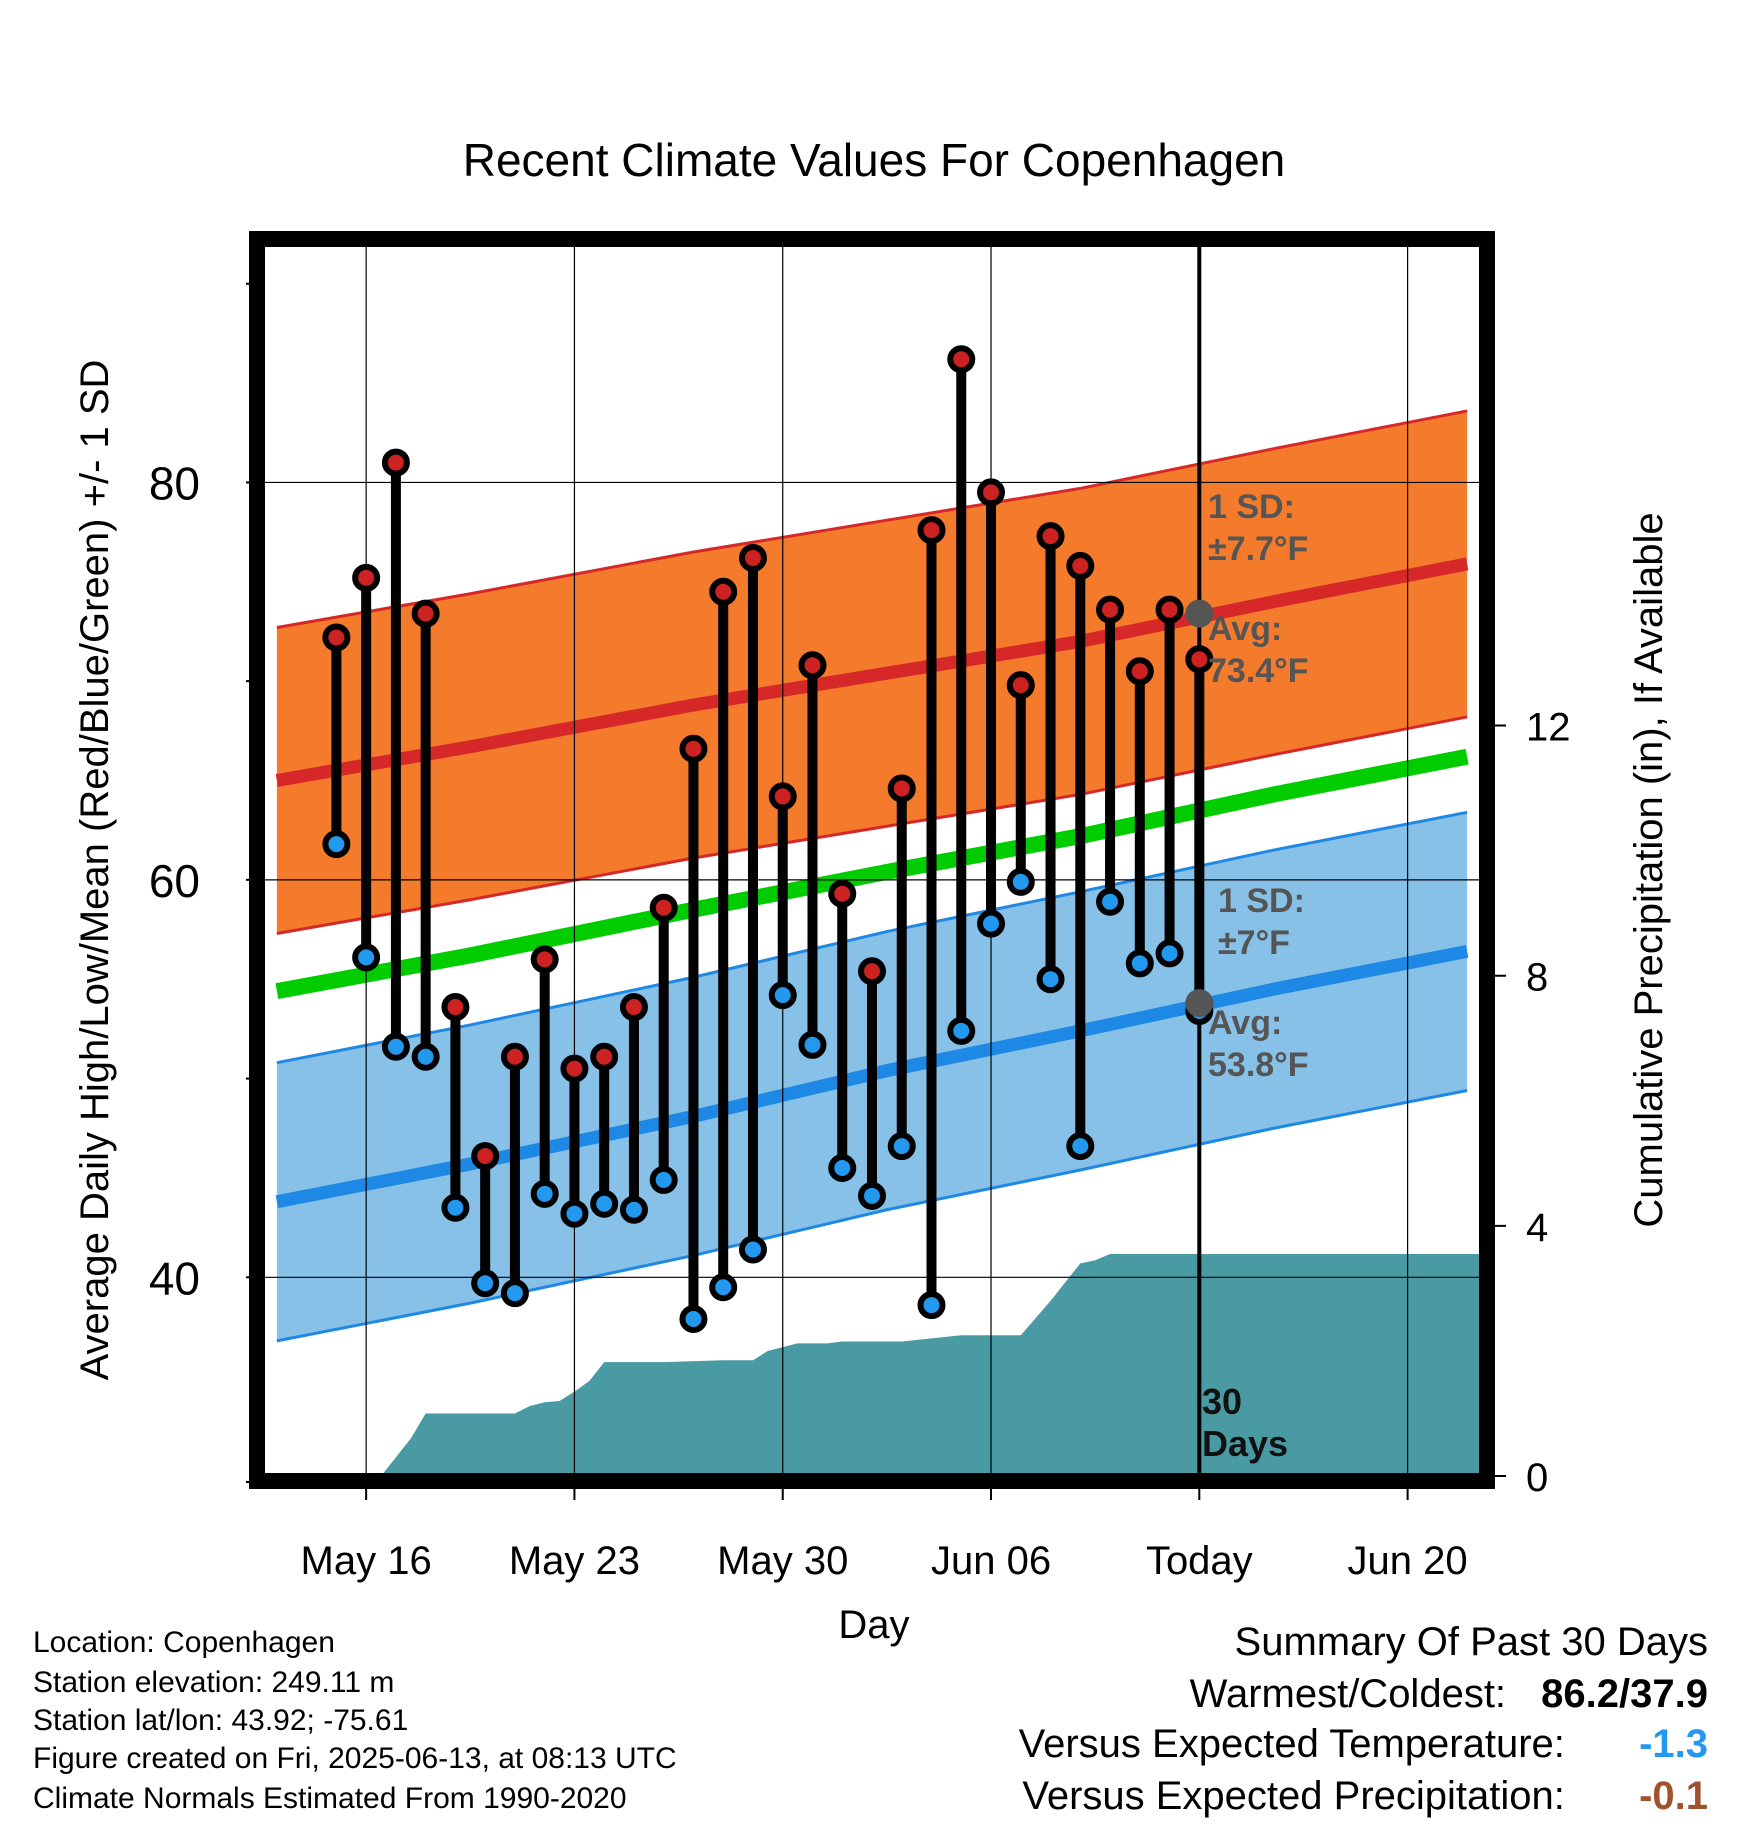 This screenshot has height=1828, width=1748. Describe the element at coordinates (366, 1561) in the screenshot. I see `x-tick-label: May 16` at that location.